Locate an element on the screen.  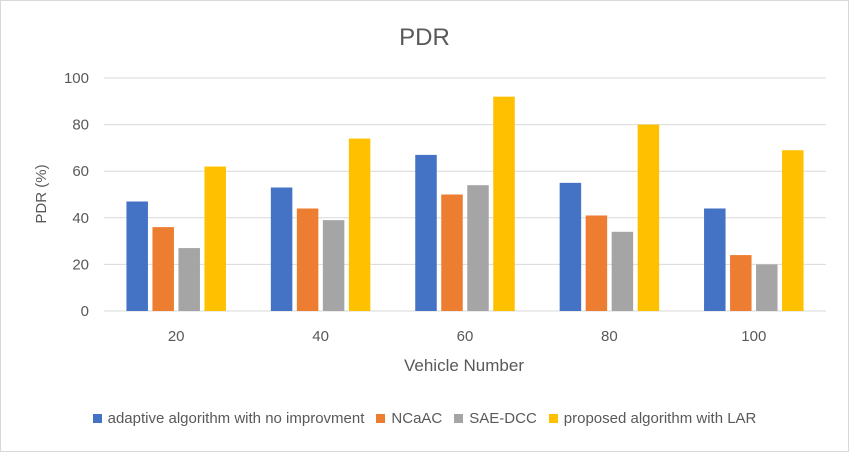
x-tick-label: 100 is located at coordinates (753, 336).